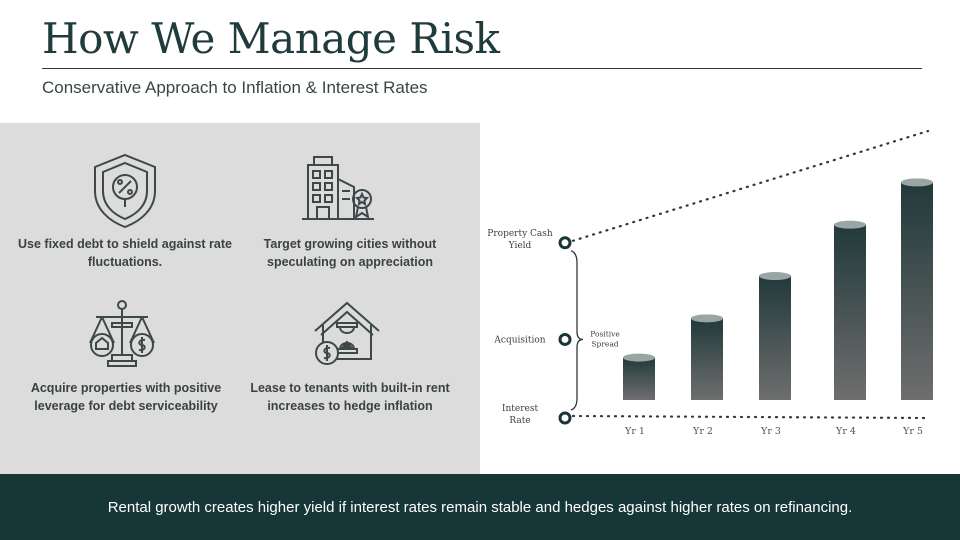 The width and height of the screenshot is (960, 540). What do you see at coordinates (122, 335) in the screenshot?
I see `balance-scale-icon` at bounding box center [122, 335].